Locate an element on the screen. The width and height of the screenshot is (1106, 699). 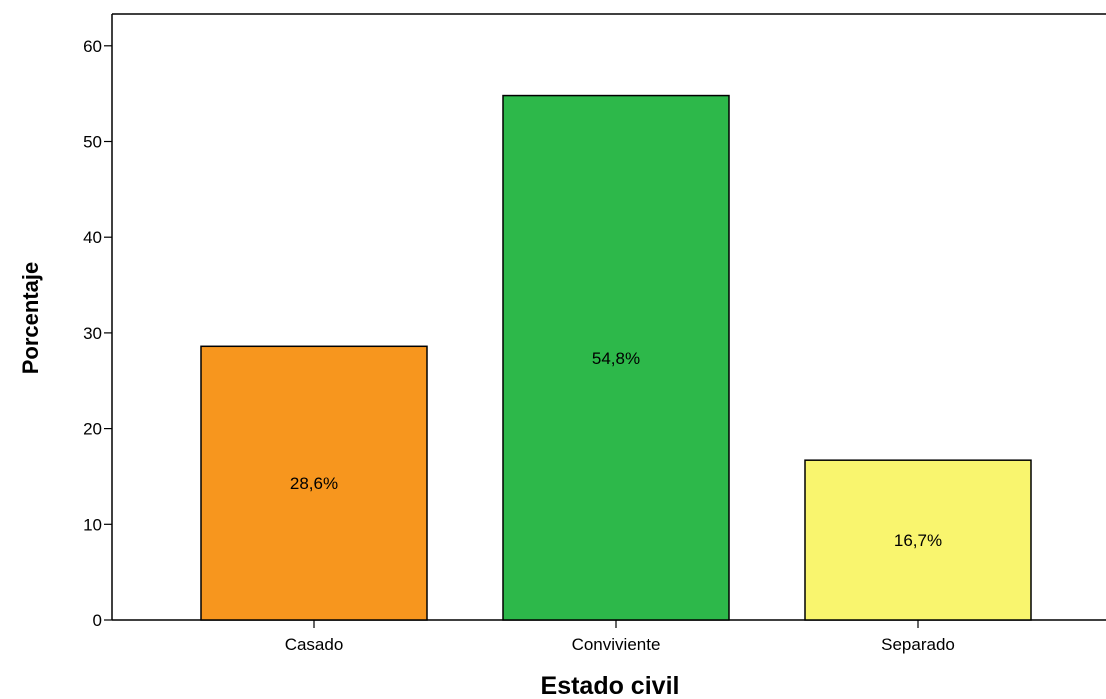
data-label: 28,6% is located at coordinates (314, 483).